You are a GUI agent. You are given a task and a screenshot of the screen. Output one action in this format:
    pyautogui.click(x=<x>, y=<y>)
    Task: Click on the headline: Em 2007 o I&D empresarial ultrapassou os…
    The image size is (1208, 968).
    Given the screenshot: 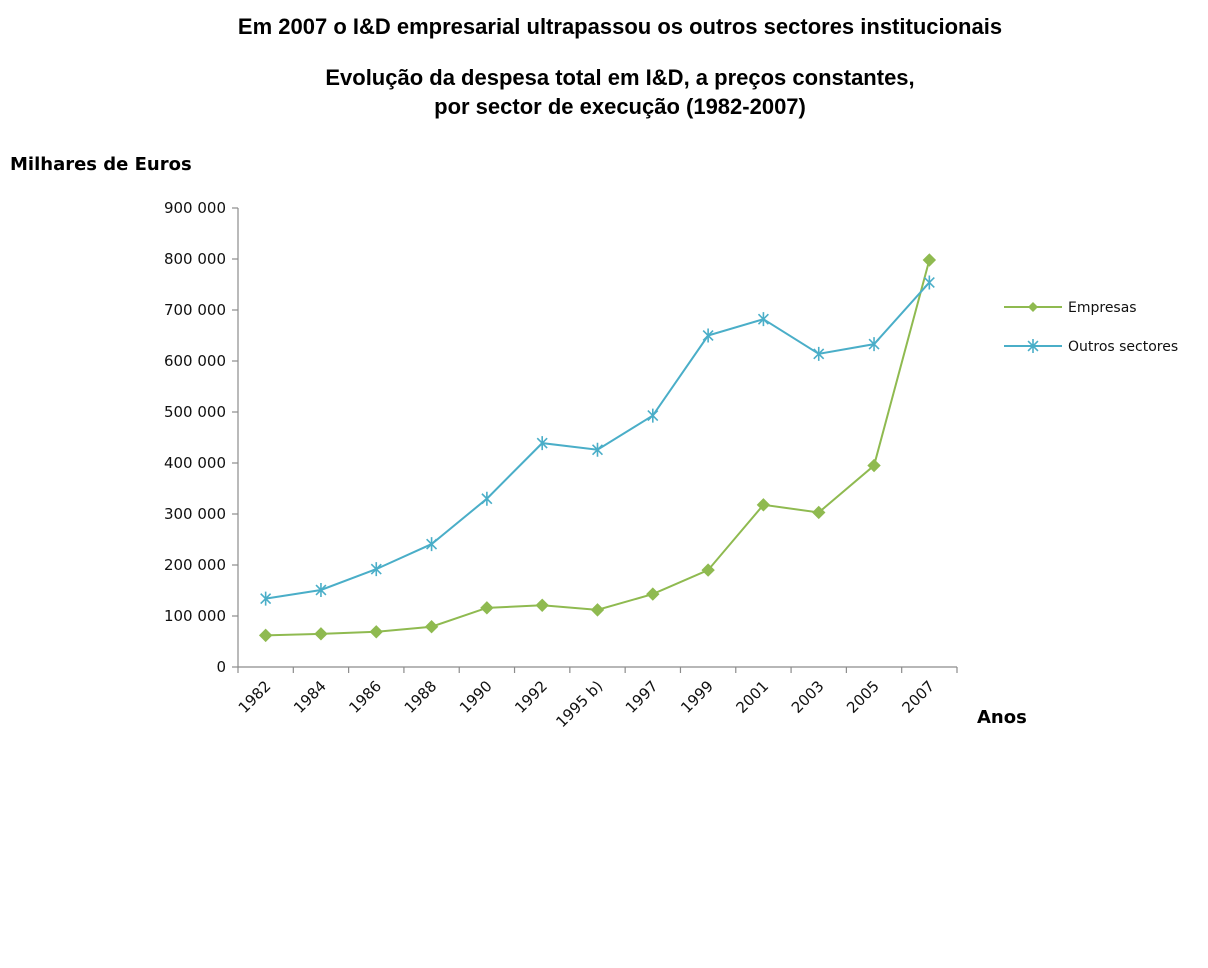 What is the action you would take?
    pyautogui.click(x=620, y=26)
    